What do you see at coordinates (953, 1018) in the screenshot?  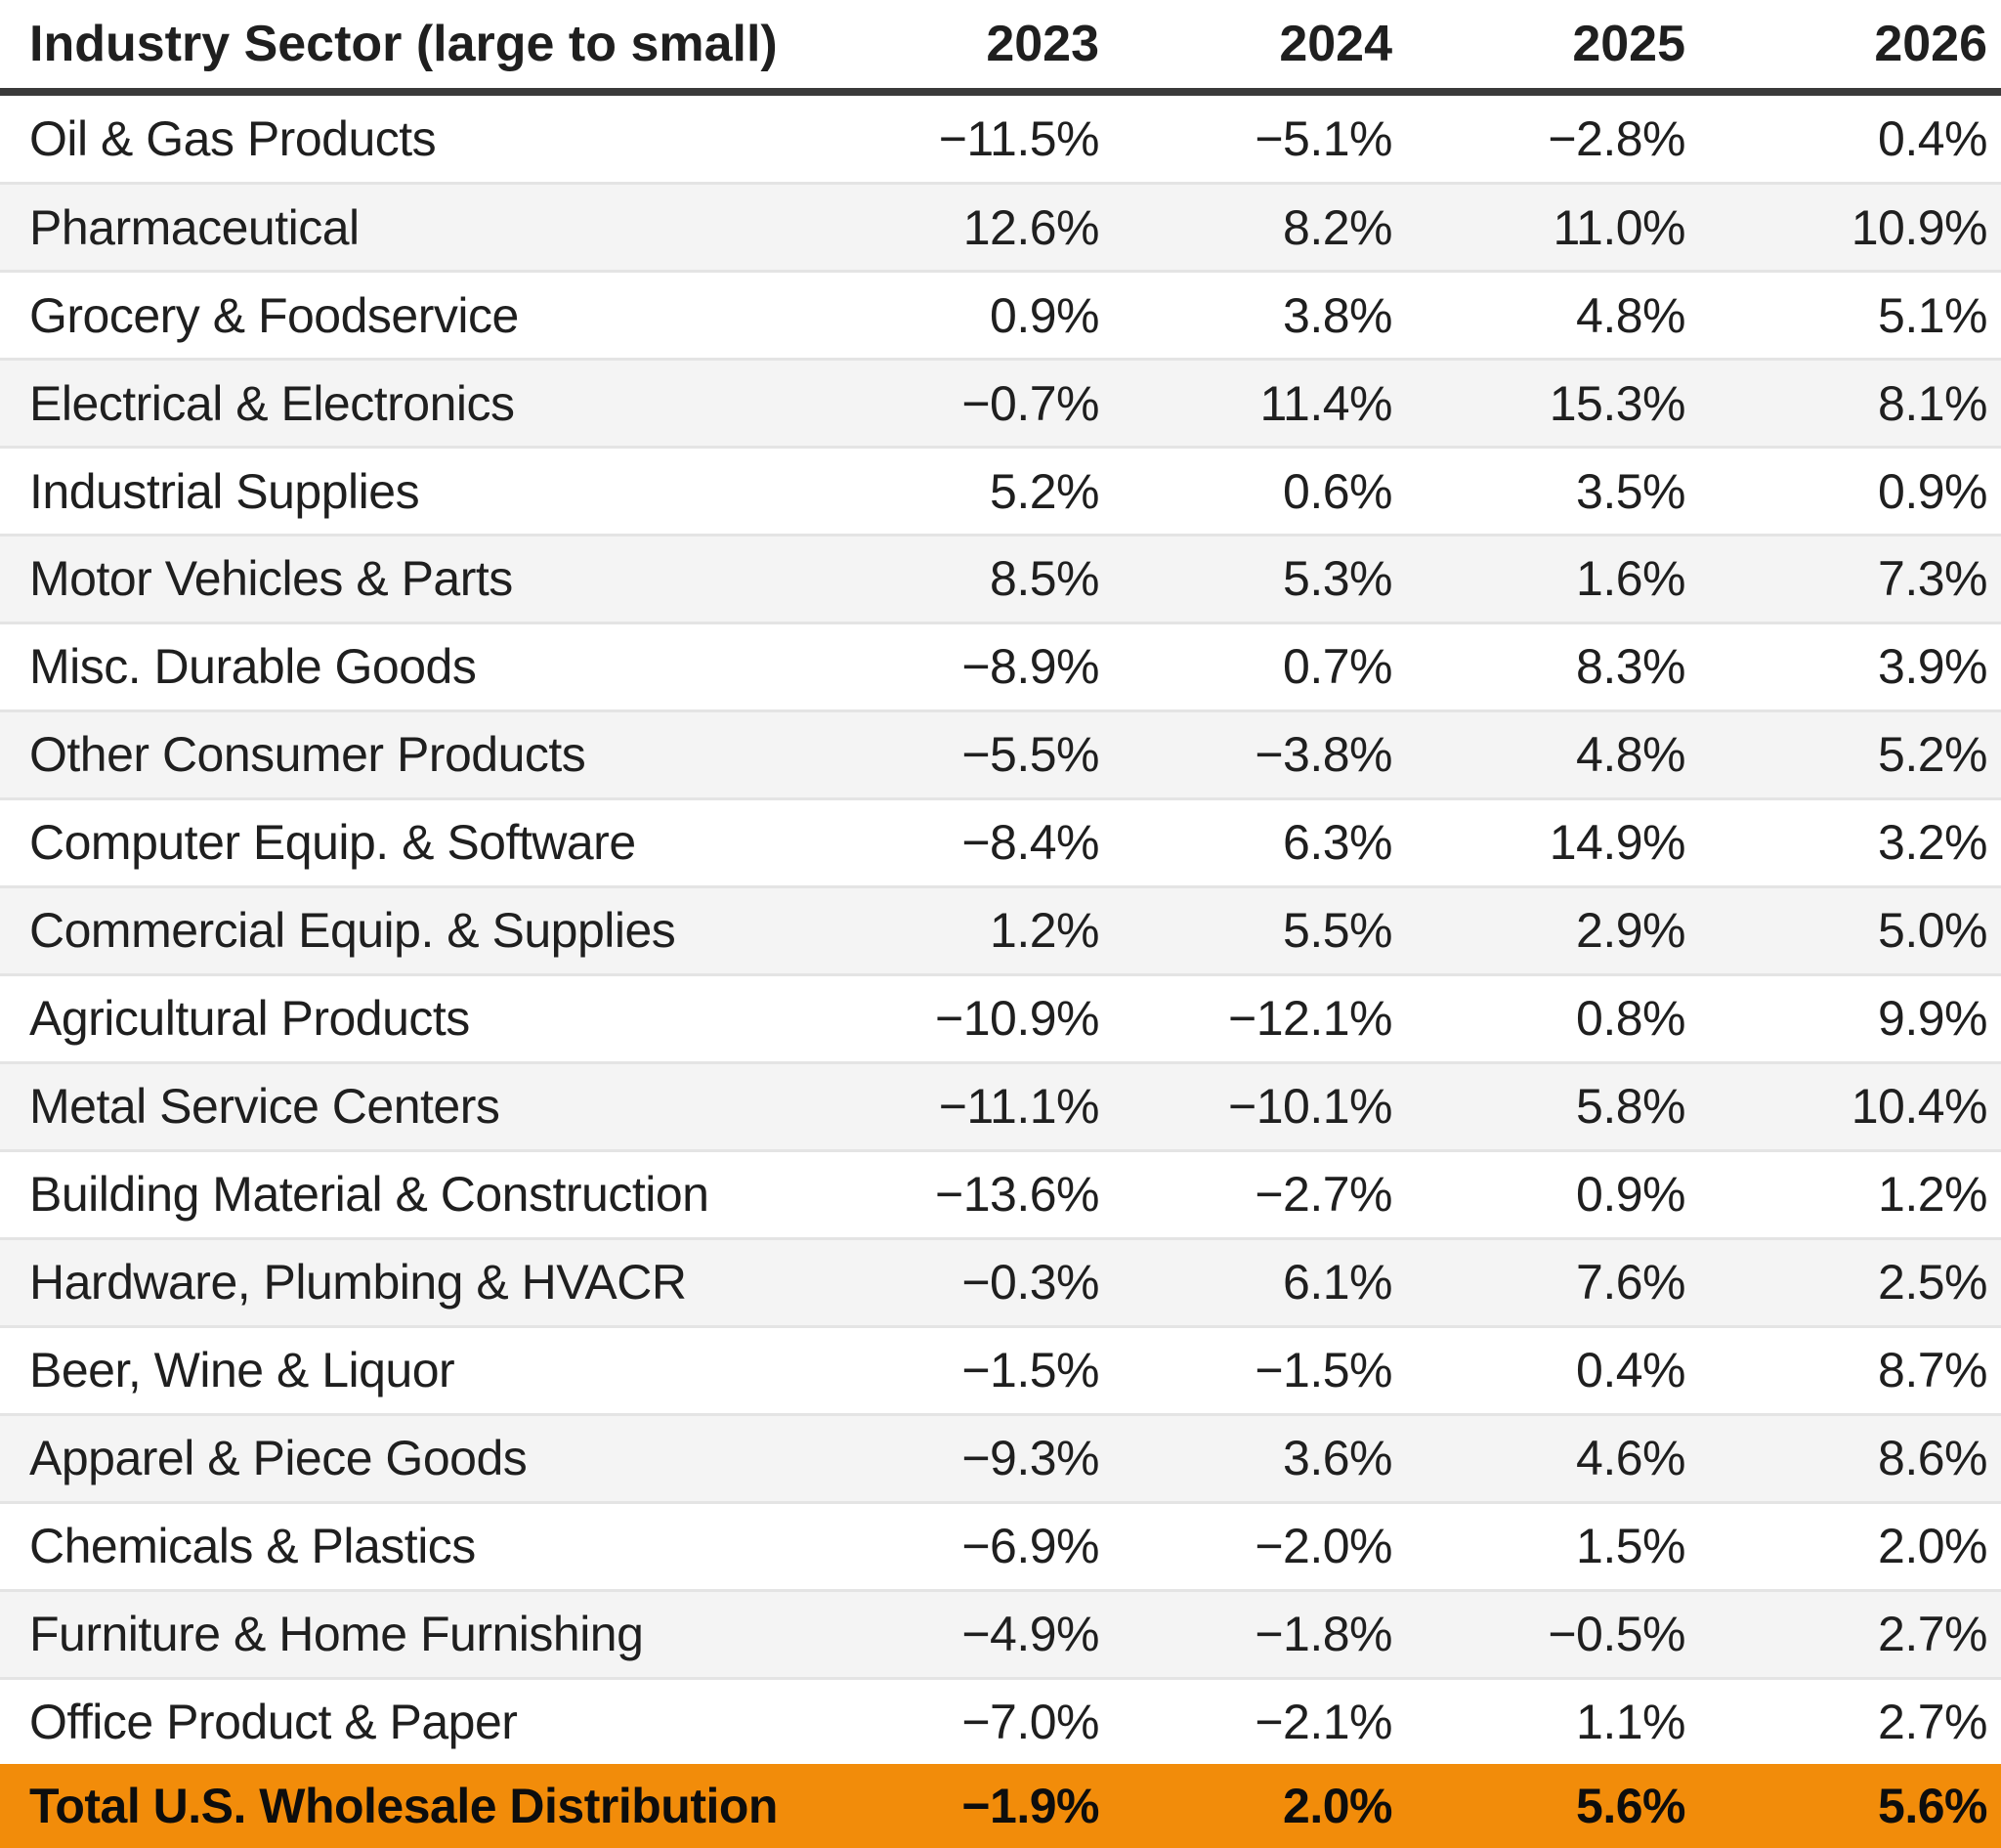 I see `year-value: −10.9%` at bounding box center [953, 1018].